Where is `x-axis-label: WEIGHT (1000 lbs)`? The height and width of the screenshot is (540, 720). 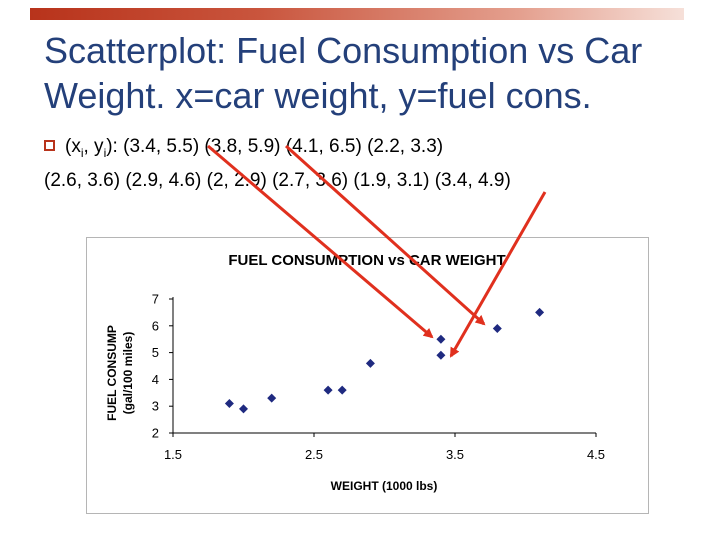 x-axis-label: WEIGHT (1000 lbs) is located at coordinates (384, 486).